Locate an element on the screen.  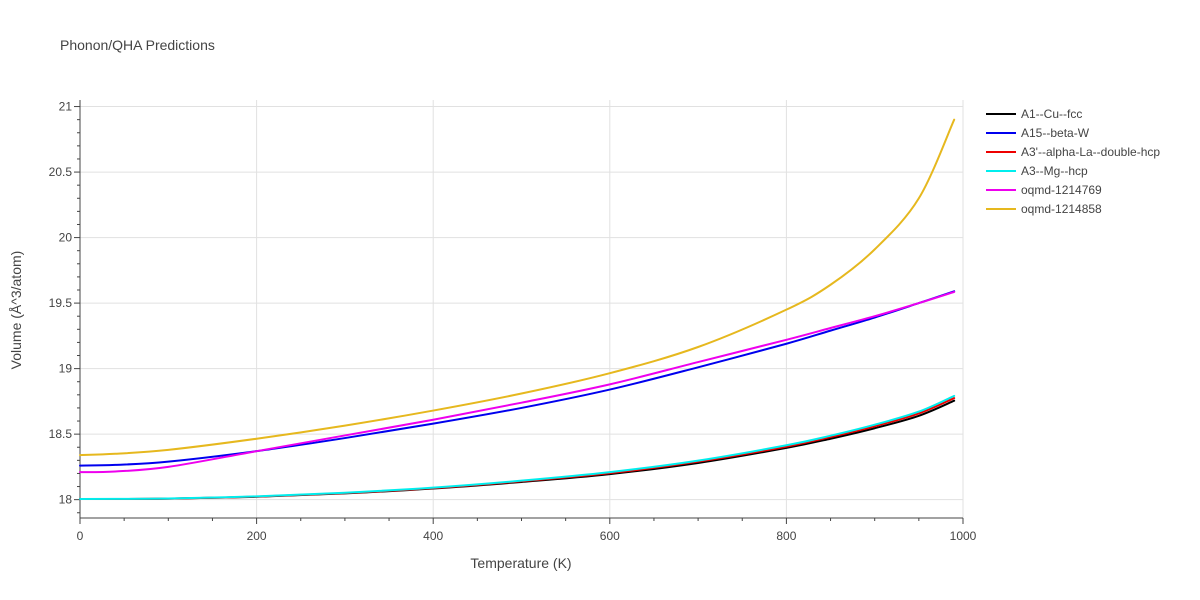
legend-item-a15-beta-w: A15--beta-W is located at coordinates (1038, 133).